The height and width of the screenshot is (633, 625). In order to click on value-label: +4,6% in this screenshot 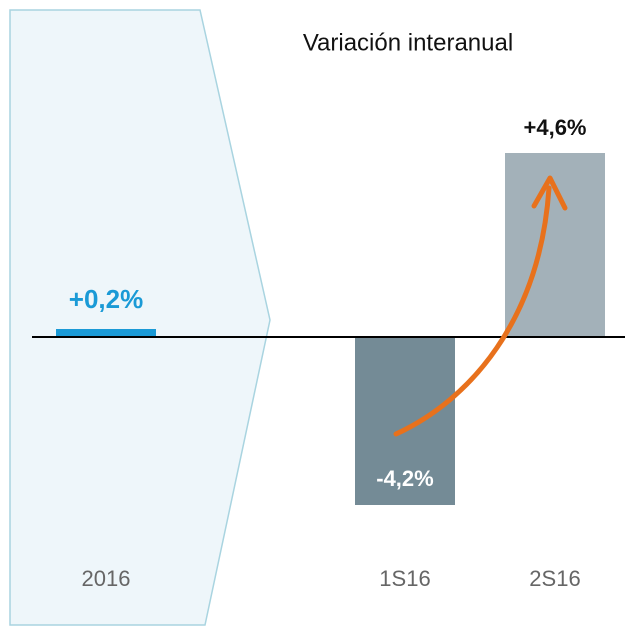, I will do `click(555, 127)`.